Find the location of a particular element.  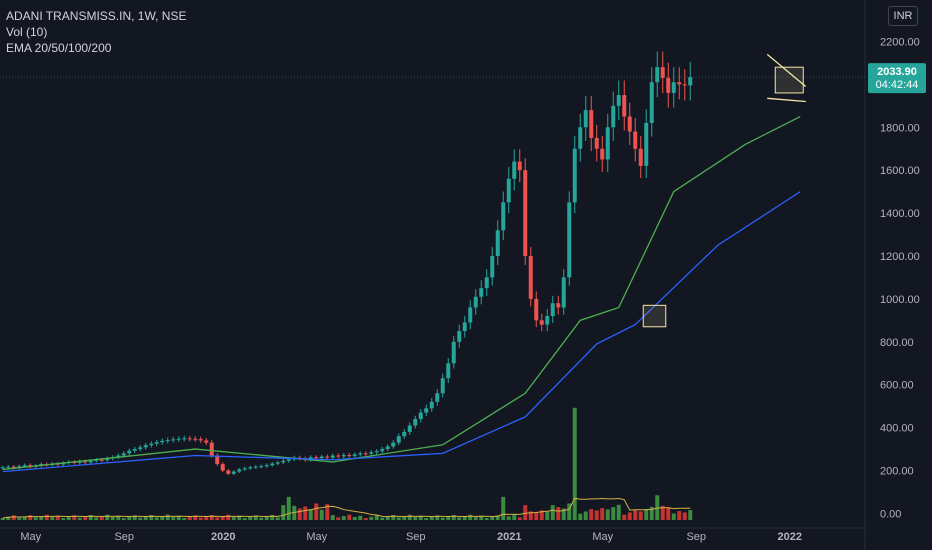

y-tick-label: 1400.00 is located at coordinates (900, 214).